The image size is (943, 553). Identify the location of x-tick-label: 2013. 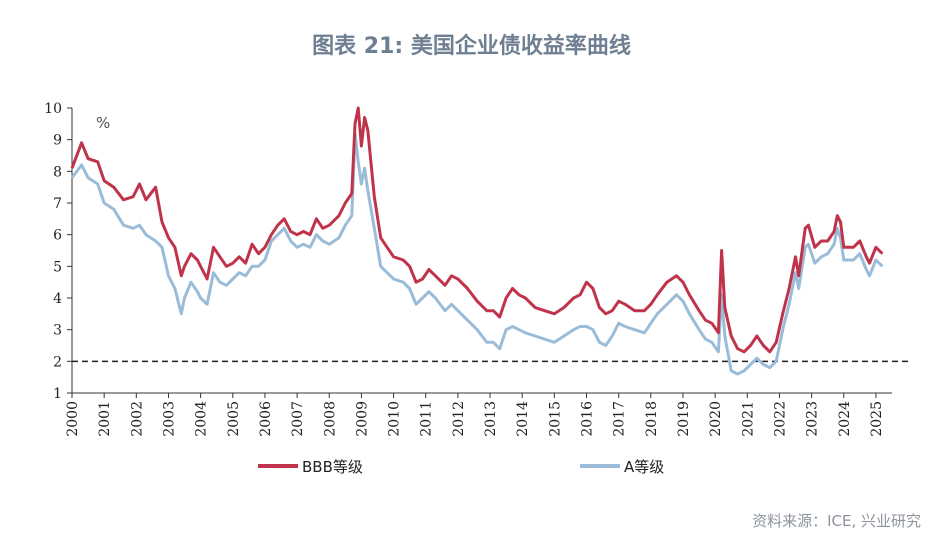
(491, 419).